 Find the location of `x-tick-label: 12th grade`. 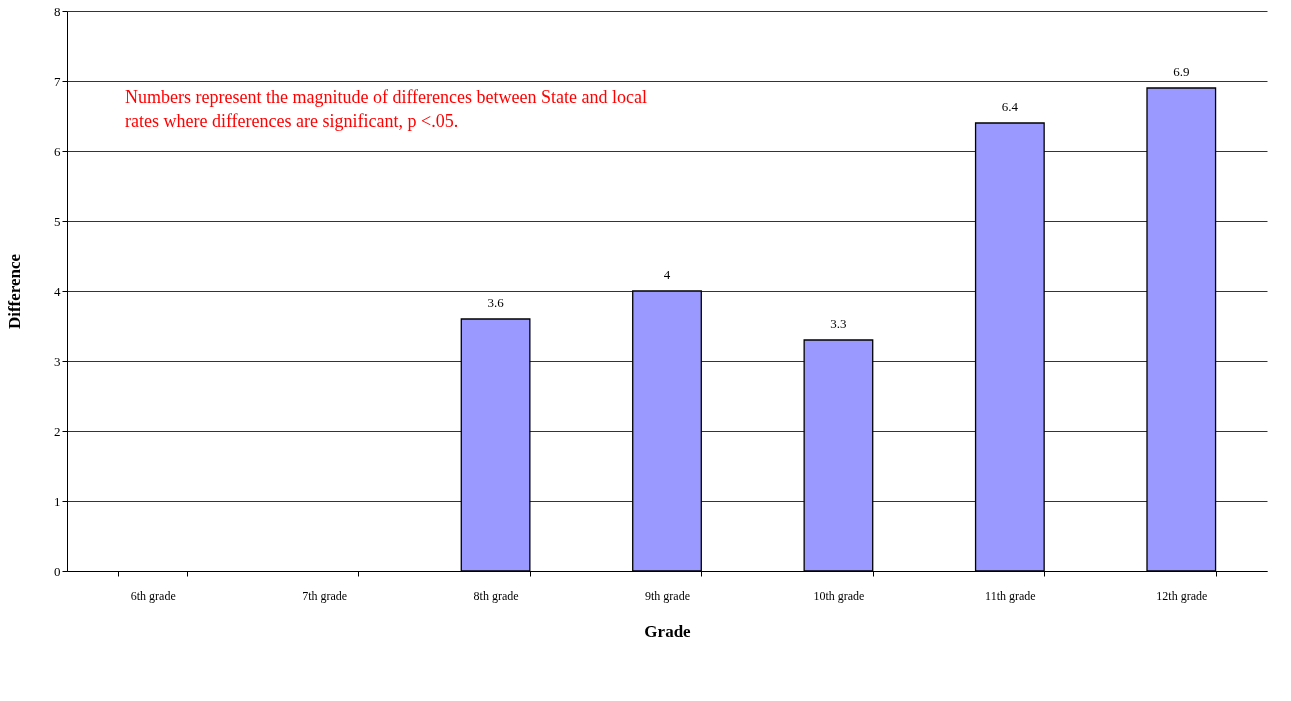

x-tick-label: 12th grade is located at coordinates (1182, 595).